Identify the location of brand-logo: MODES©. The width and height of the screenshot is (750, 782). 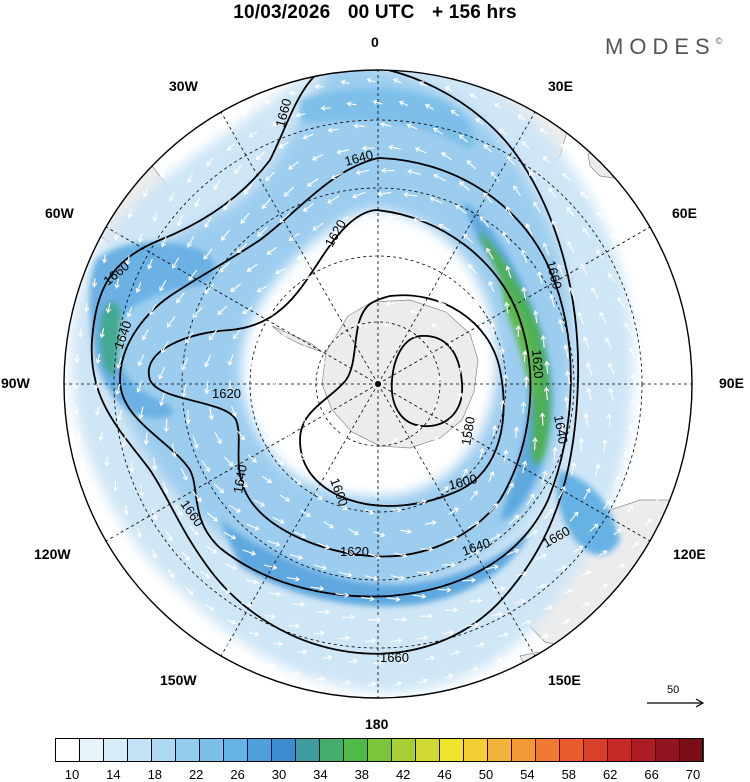
(663, 47).